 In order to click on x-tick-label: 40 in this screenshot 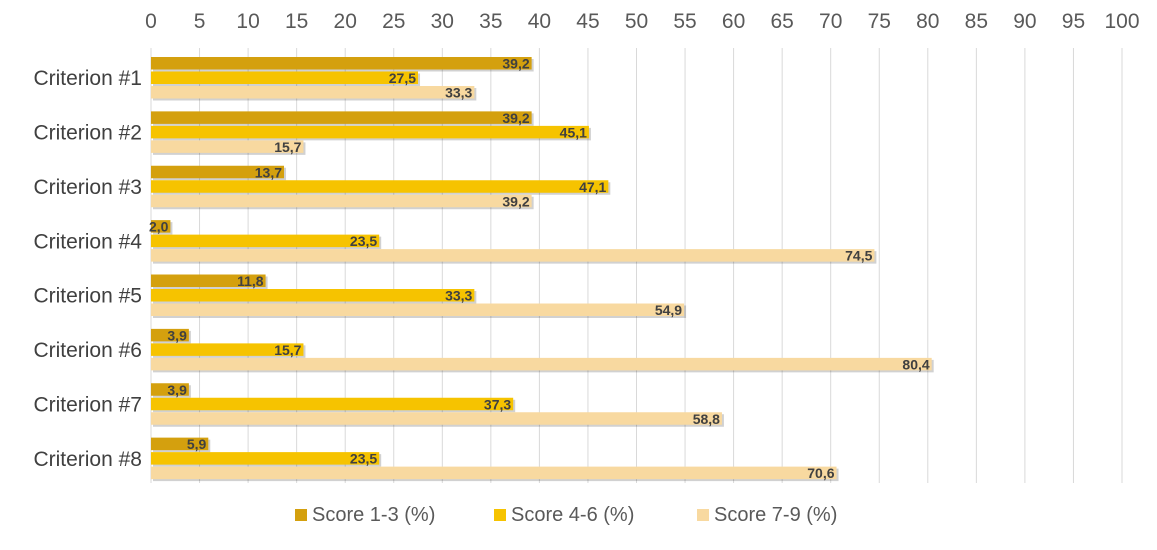, I will do `click(539, 21)`.